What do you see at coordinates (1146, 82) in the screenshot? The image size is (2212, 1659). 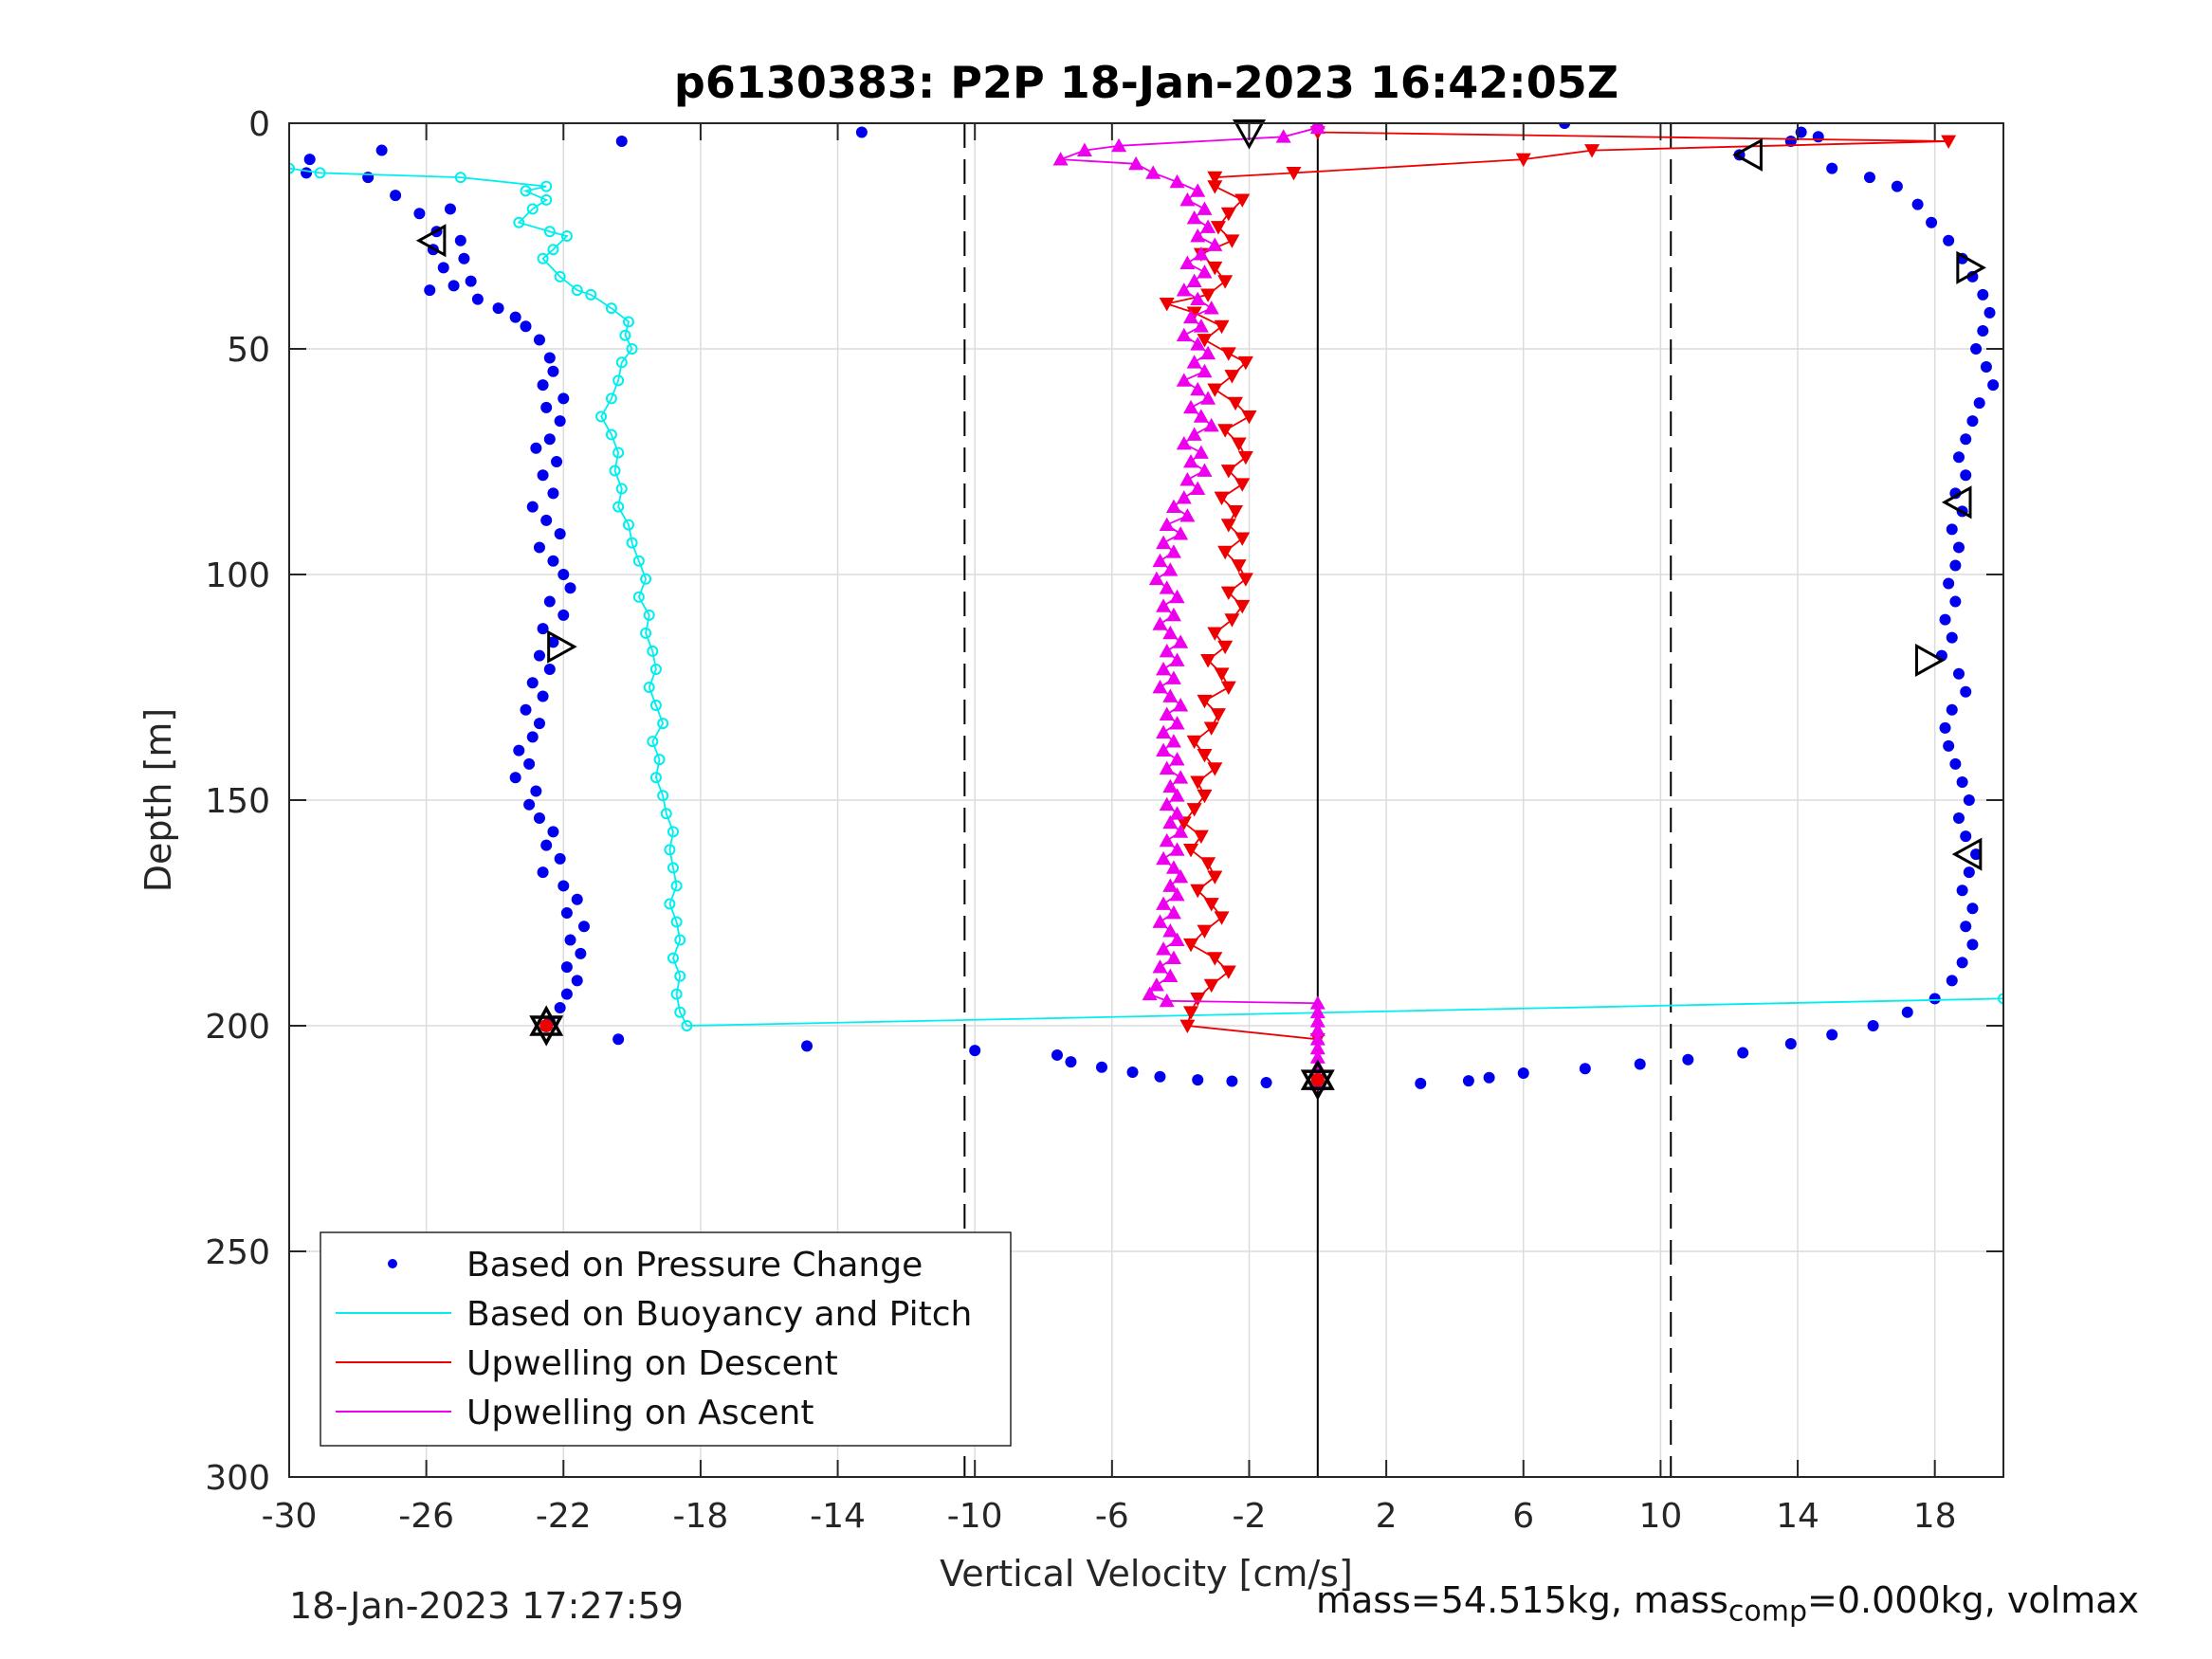 I see `chart-title: p6130383: P2P 18-Jan-2023 16:42:05Z` at bounding box center [1146, 82].